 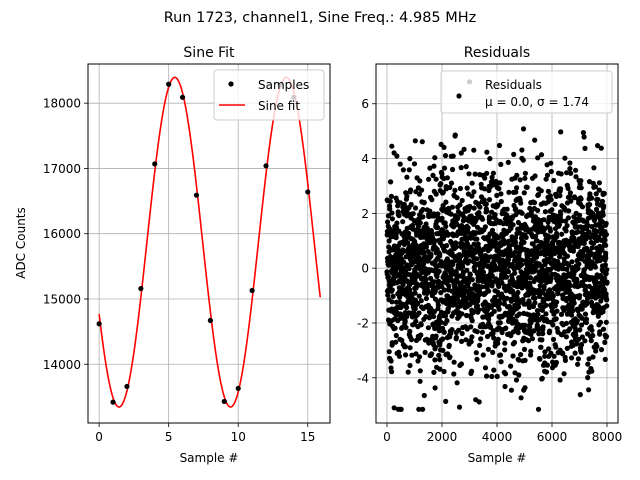 I want to click on sine-fit-legend: Samples Sine fit, so click(x=269, y=95).